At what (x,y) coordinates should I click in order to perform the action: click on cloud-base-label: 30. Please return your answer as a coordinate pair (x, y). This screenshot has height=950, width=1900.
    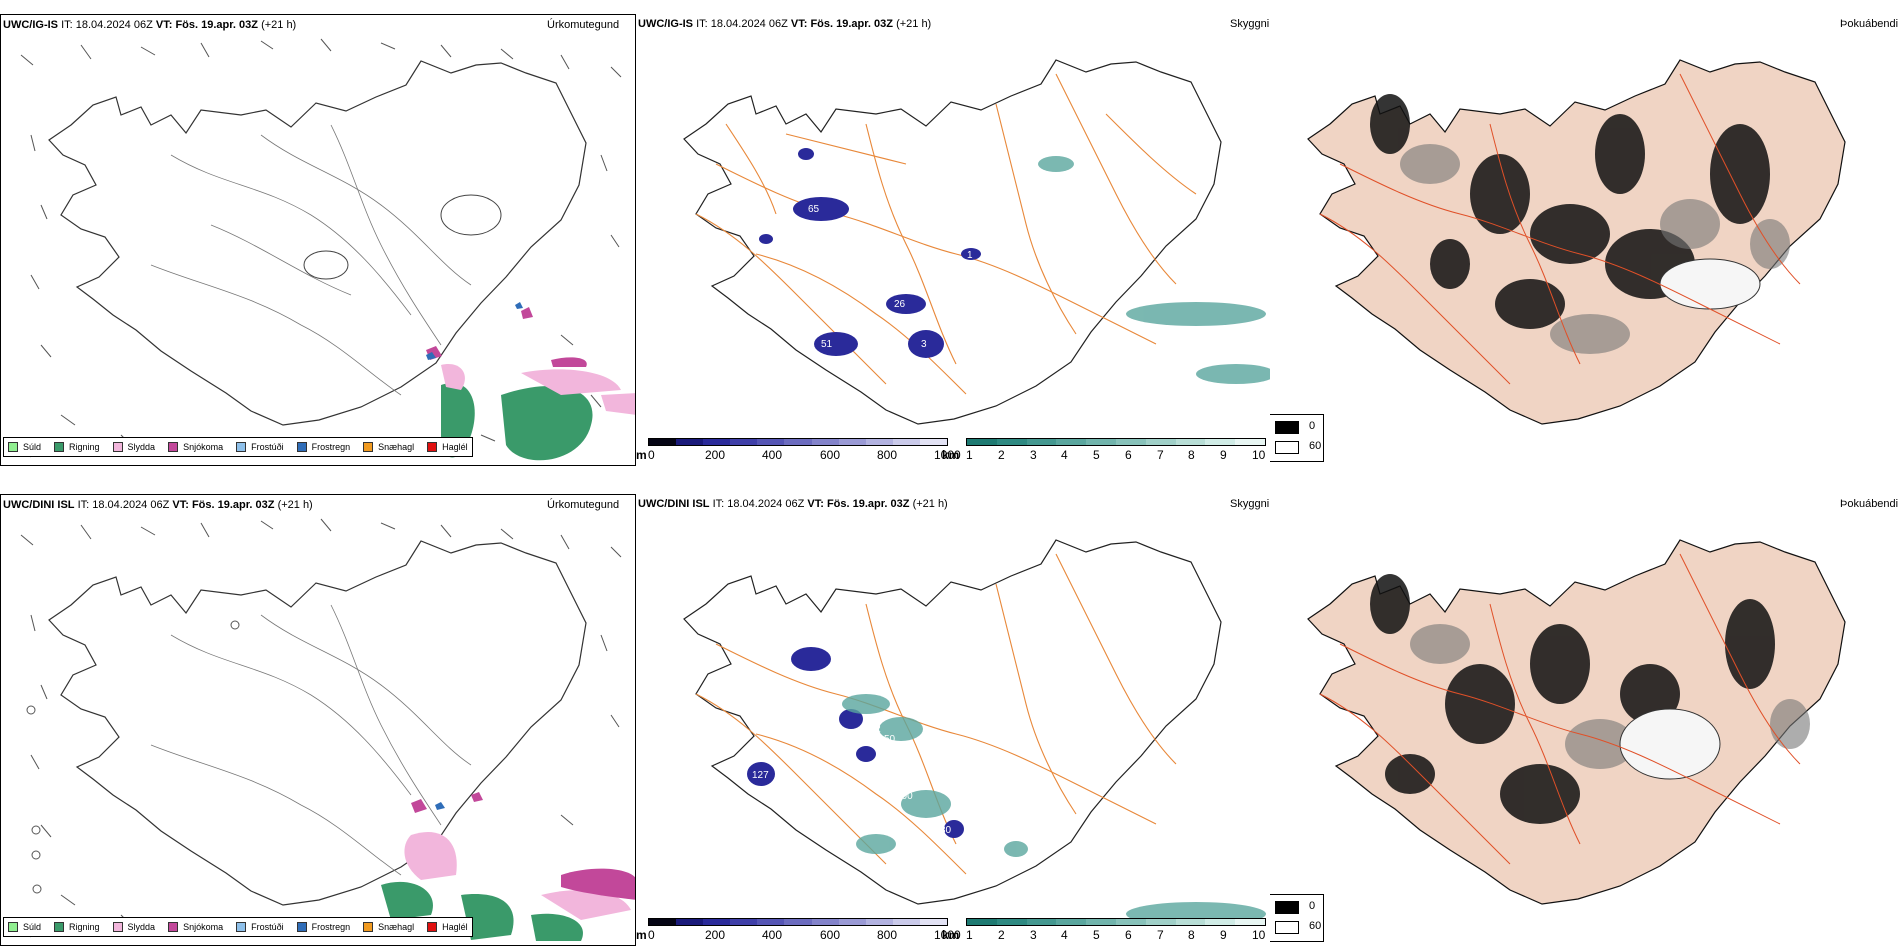
    Looking at the image, I should click on (946, 830).